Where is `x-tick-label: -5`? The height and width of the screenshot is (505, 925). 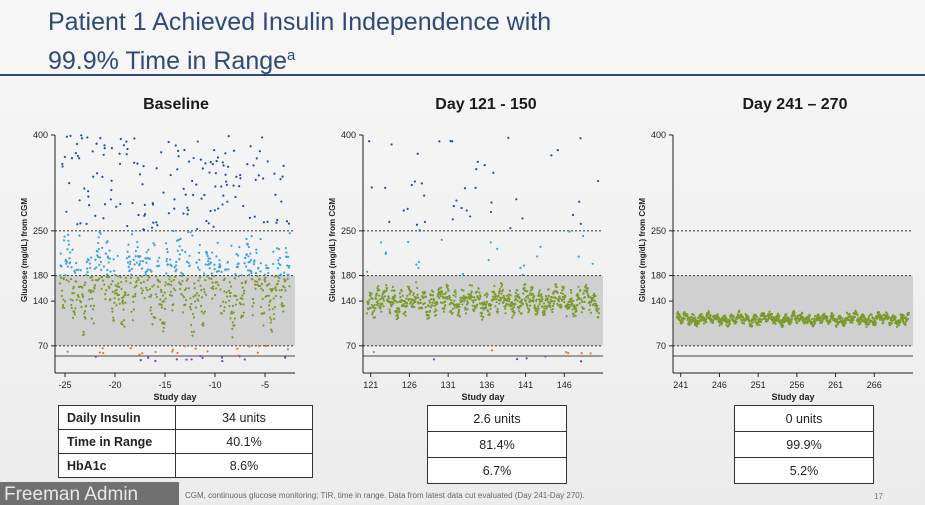
x-tick-label: -5 is located at coordinates (265, 385).